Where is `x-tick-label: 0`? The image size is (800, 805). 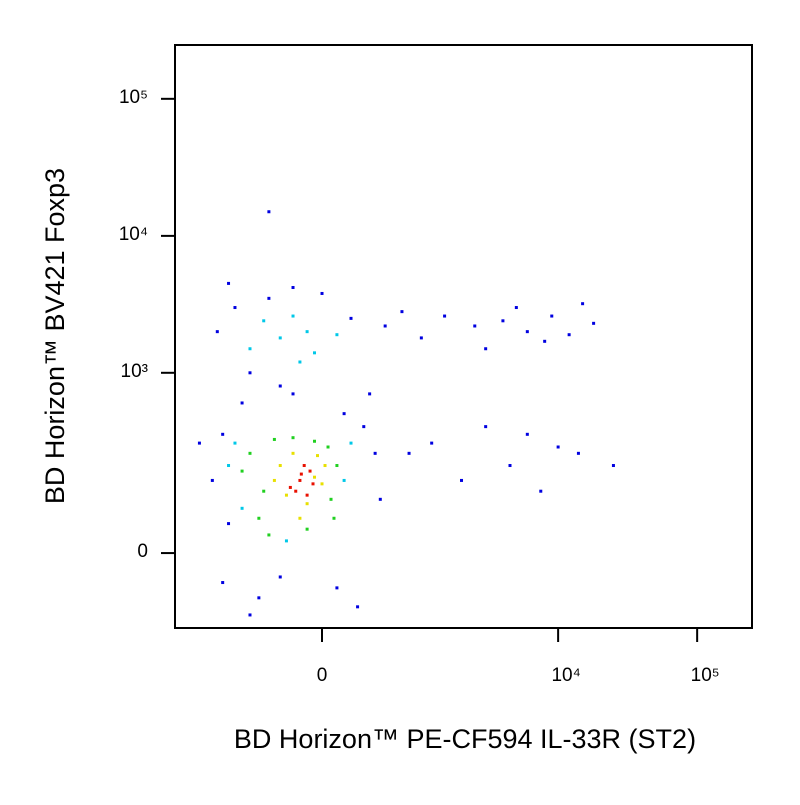 x-tick-label: 0 is located at coordinates (322, 675).